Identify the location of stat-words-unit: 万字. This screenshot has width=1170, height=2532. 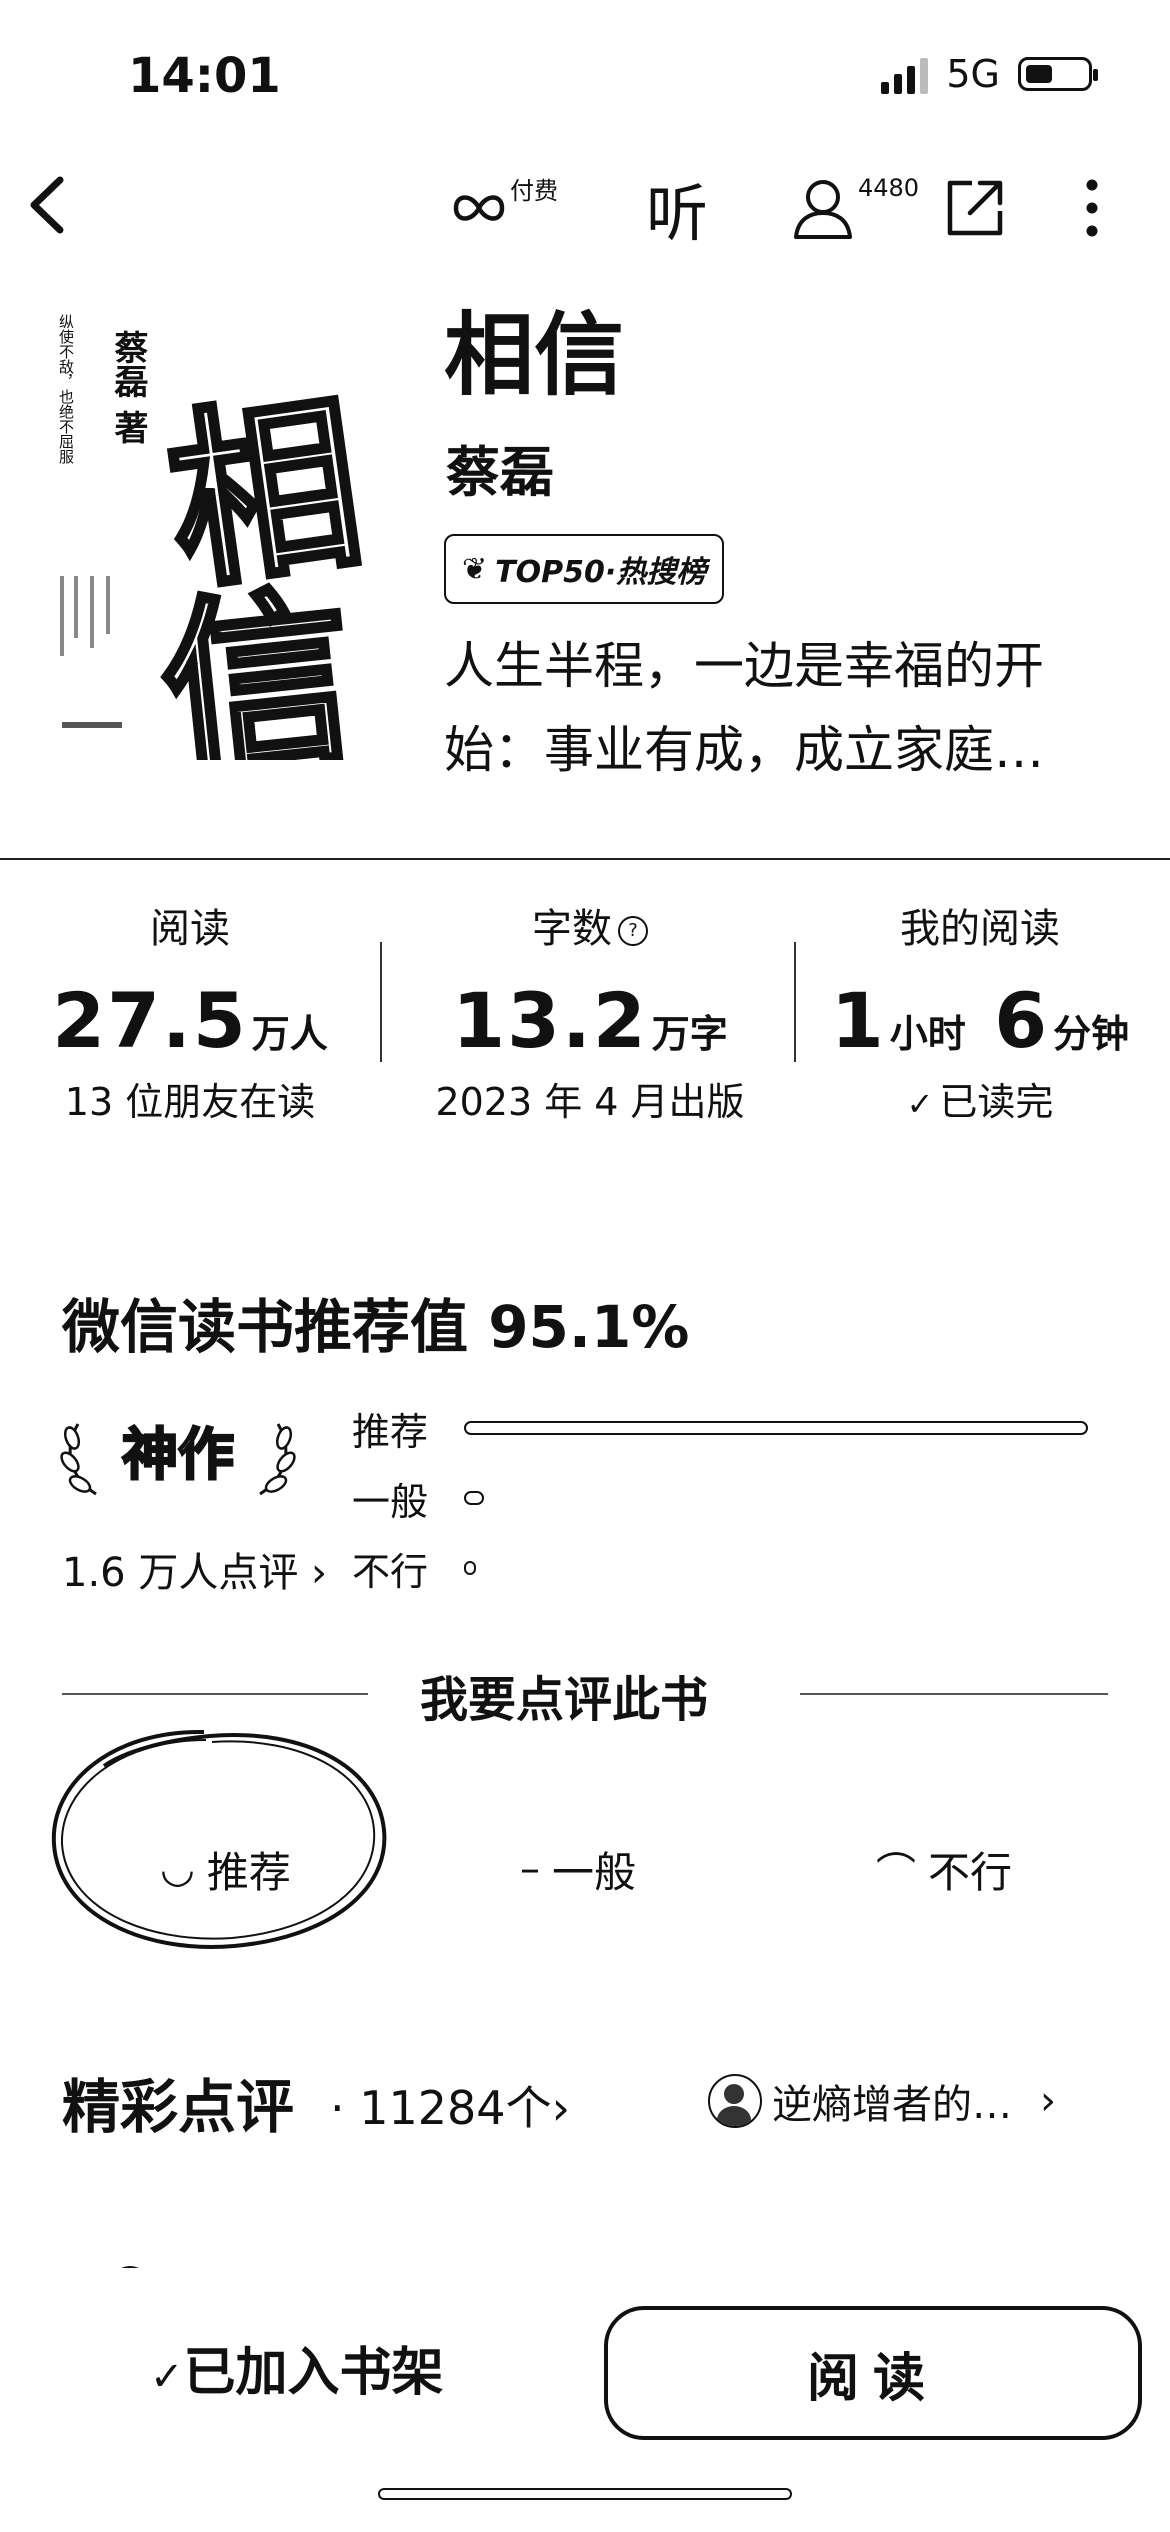
(689, 1034).